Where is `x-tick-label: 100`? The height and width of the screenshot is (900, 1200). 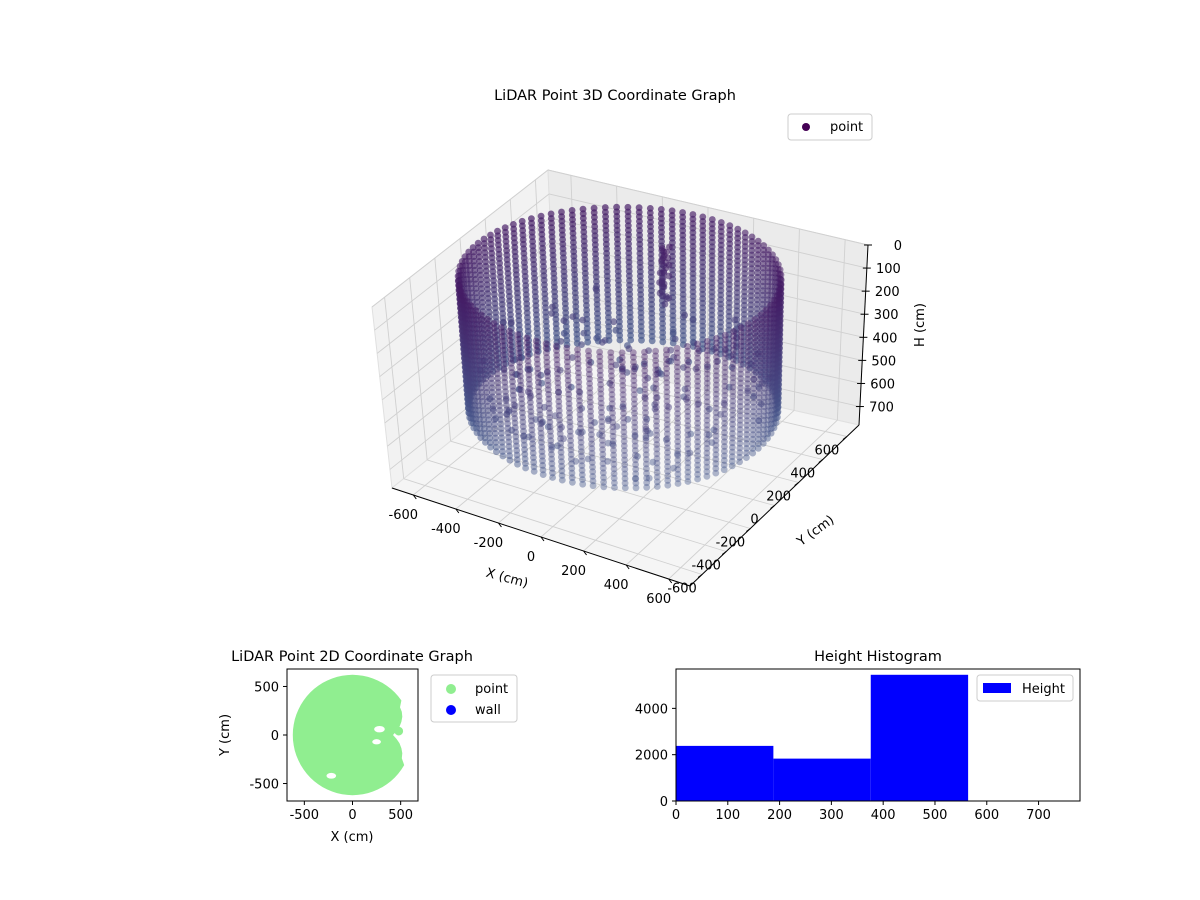
x-tick-label: 100 is located at coordinates (727, 815).